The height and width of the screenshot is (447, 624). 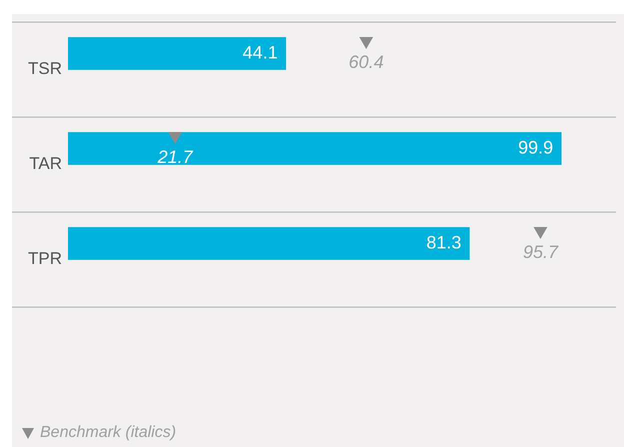 What do you see at coordinates (175, 157) in the screenshot?
I see `data-label: 21.7` at bounding box center [175, 157].